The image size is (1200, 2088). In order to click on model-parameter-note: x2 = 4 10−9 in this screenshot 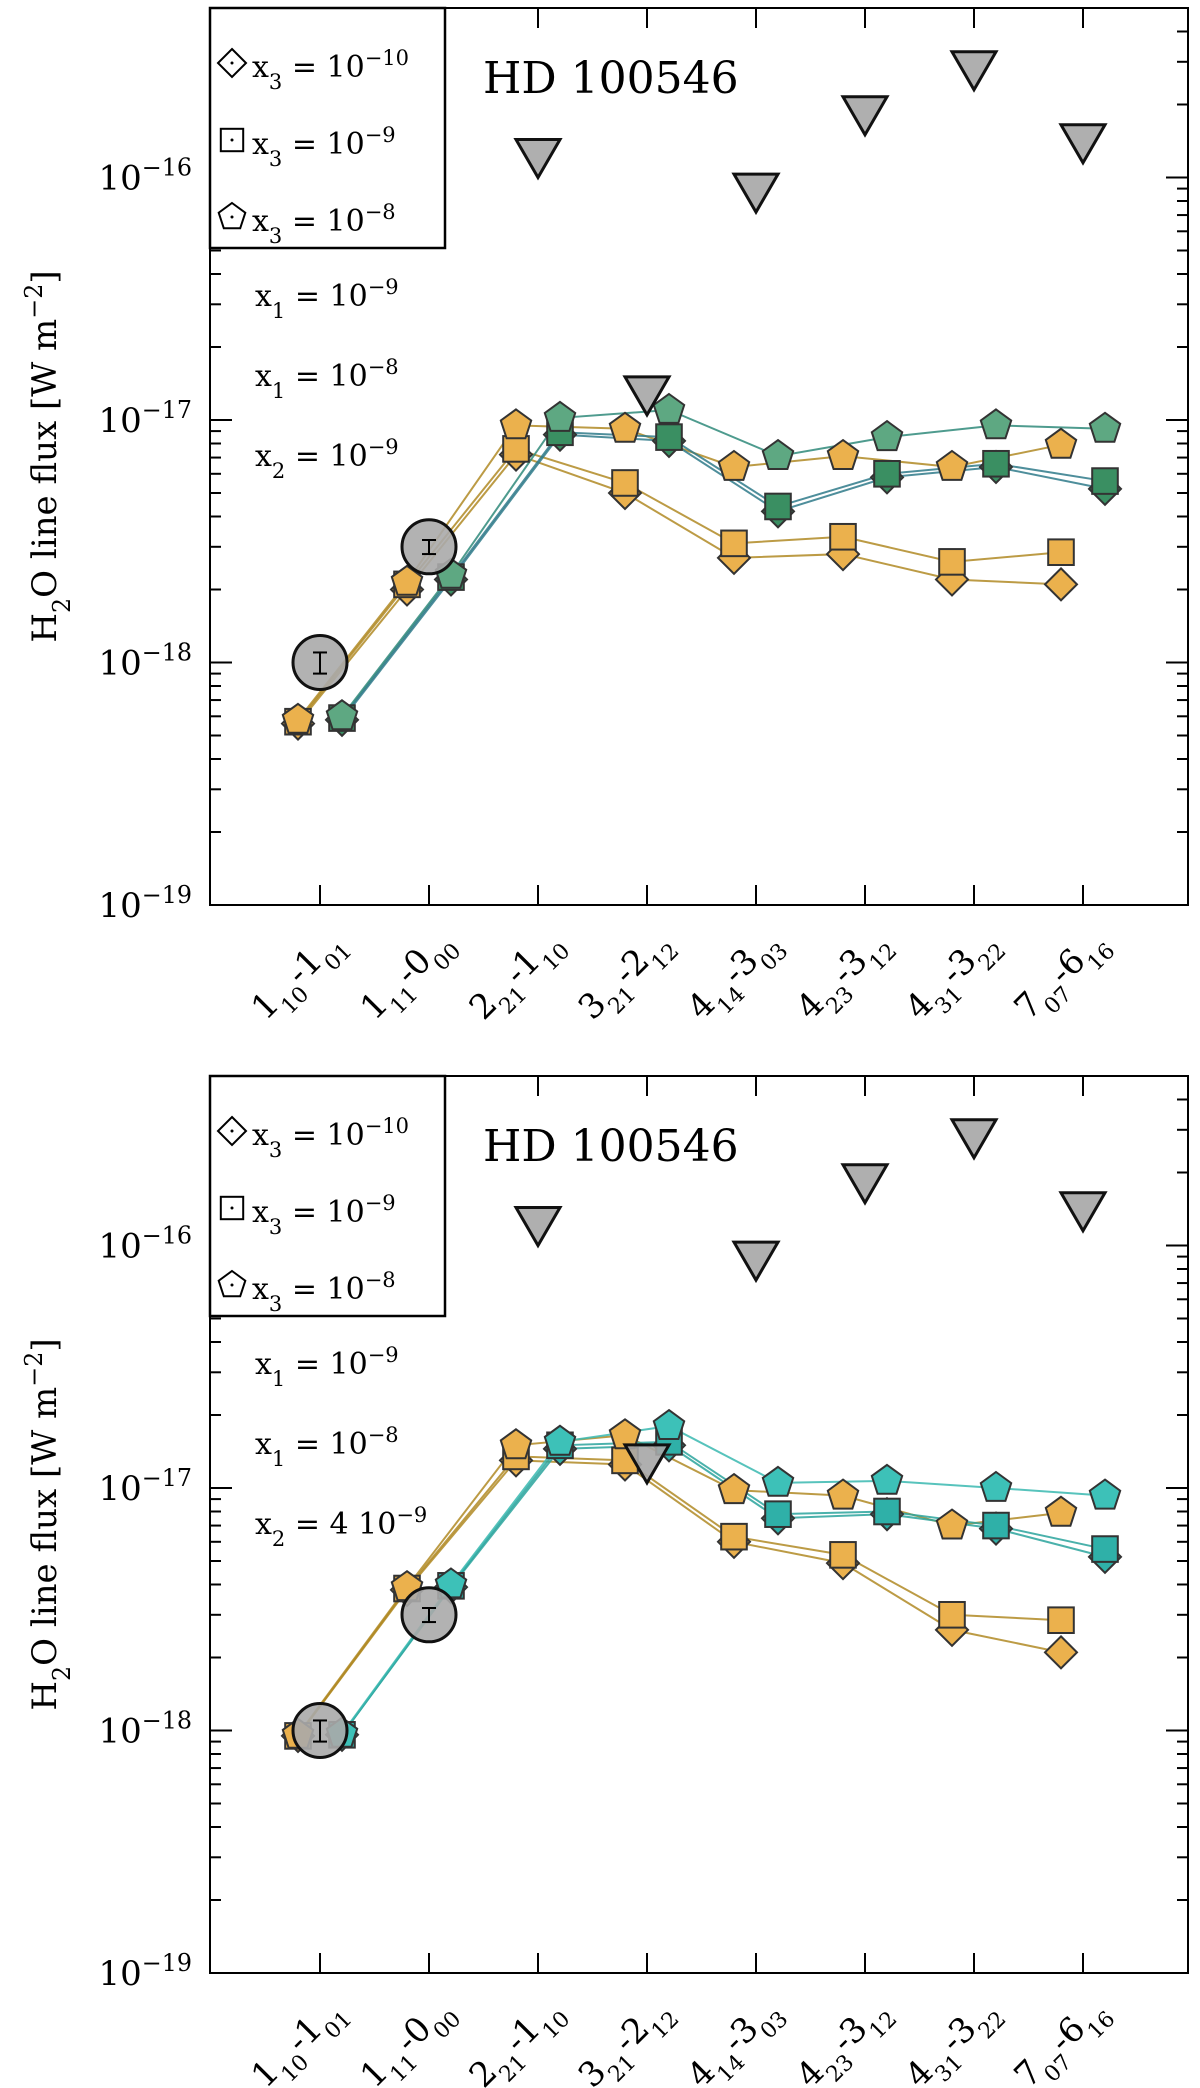, I will do `click(341, 1527)`.